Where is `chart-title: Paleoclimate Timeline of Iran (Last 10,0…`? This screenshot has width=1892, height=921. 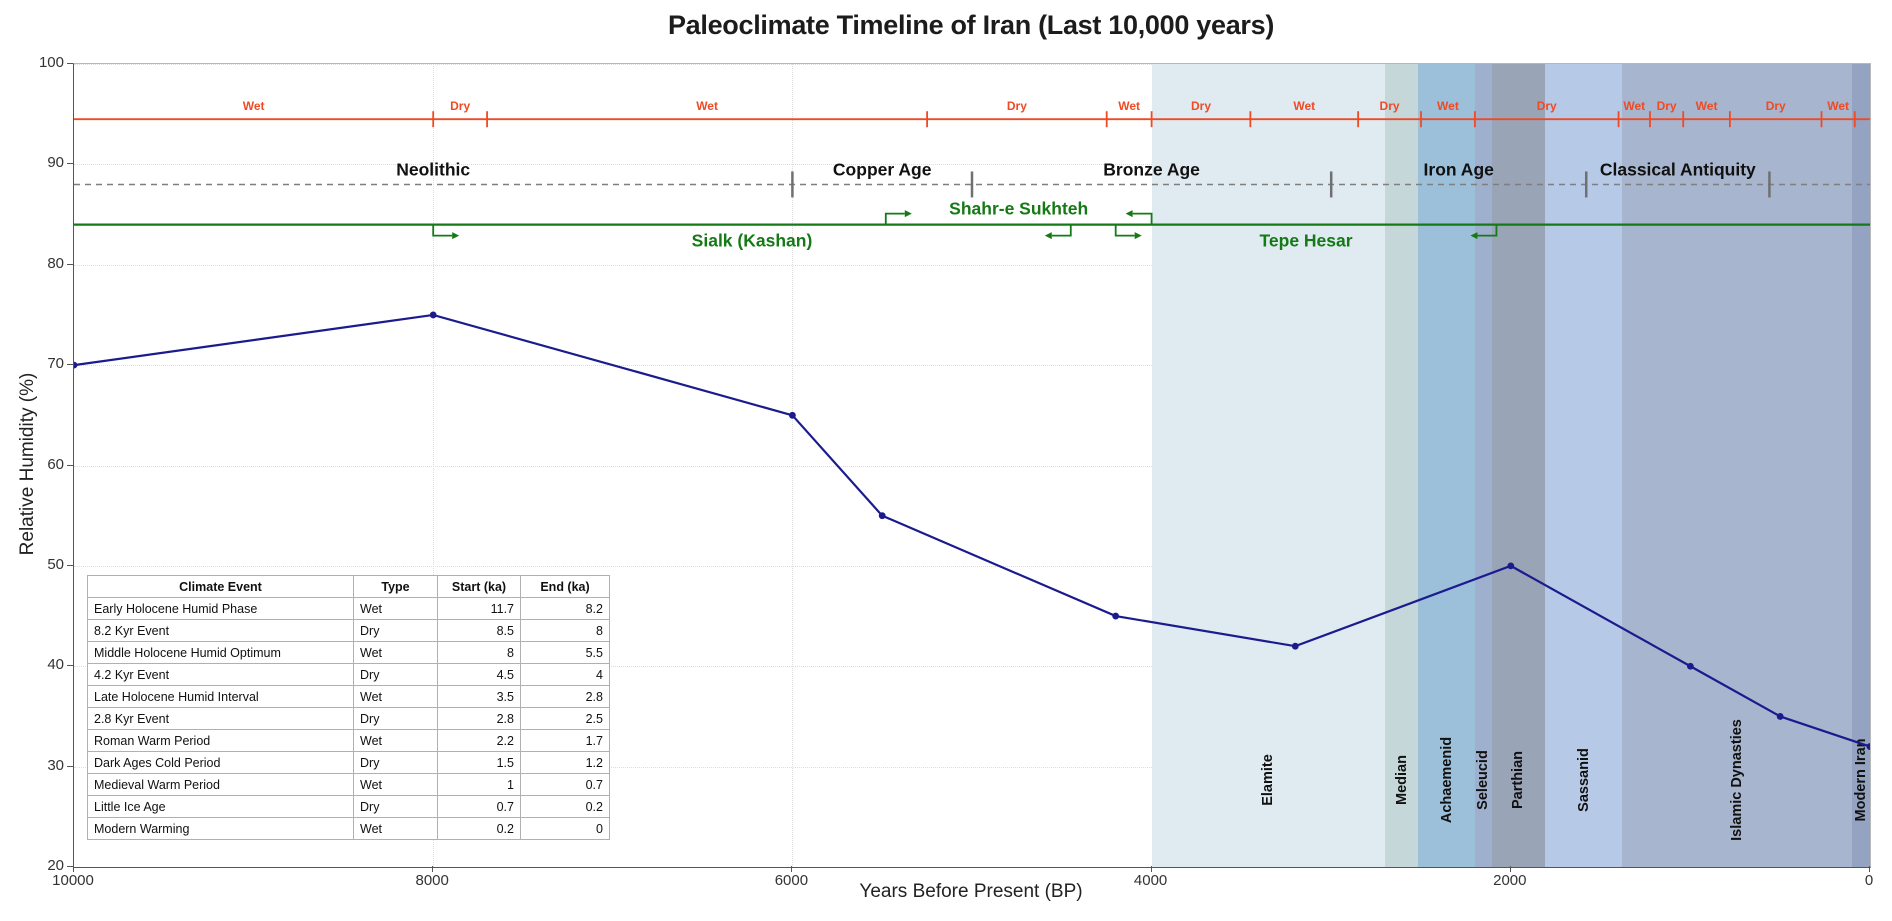
chart-title: Paleoclimate Timeline of Iran (Last 10,0… is located at coordinates (971, 25).